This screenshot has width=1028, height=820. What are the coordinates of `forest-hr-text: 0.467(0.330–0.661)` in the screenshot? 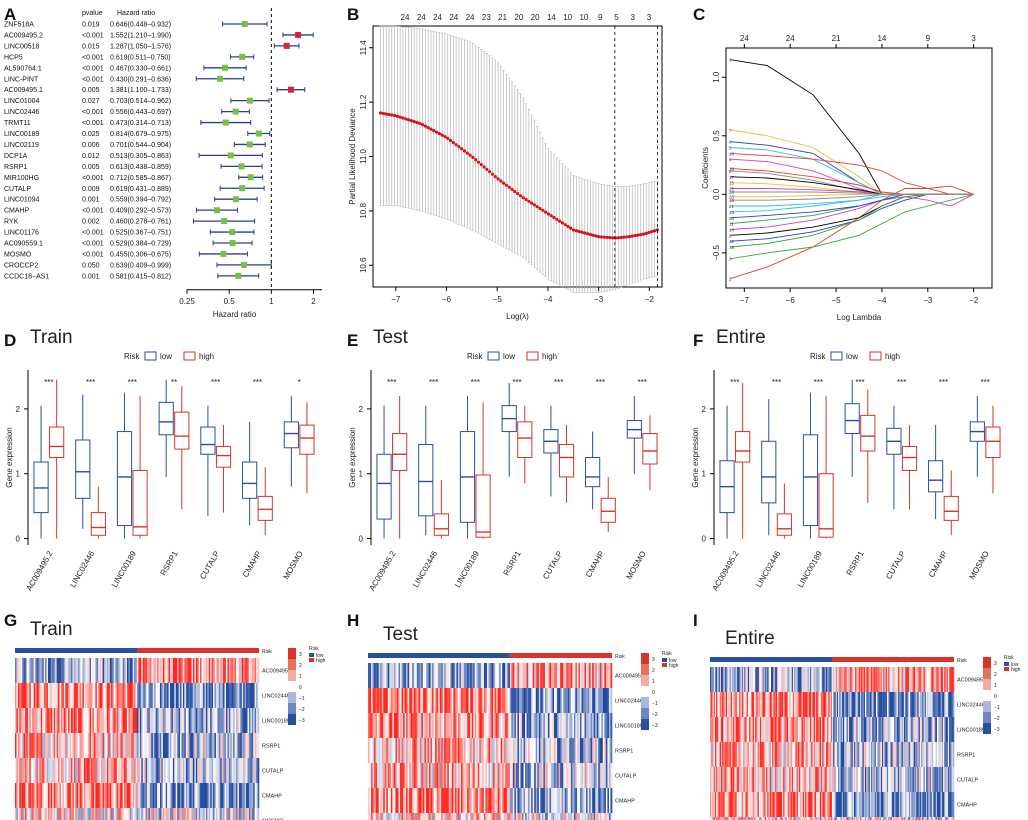 It's located at (140, 68).